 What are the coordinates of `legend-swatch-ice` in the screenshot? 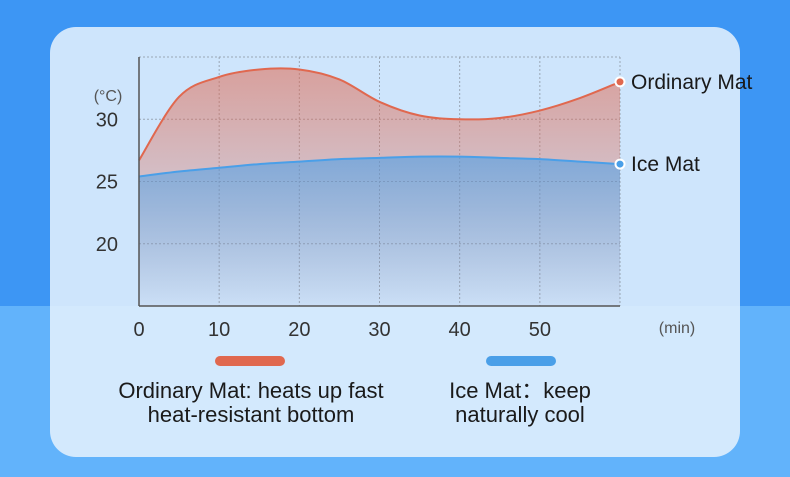 It's located at (521, 361).